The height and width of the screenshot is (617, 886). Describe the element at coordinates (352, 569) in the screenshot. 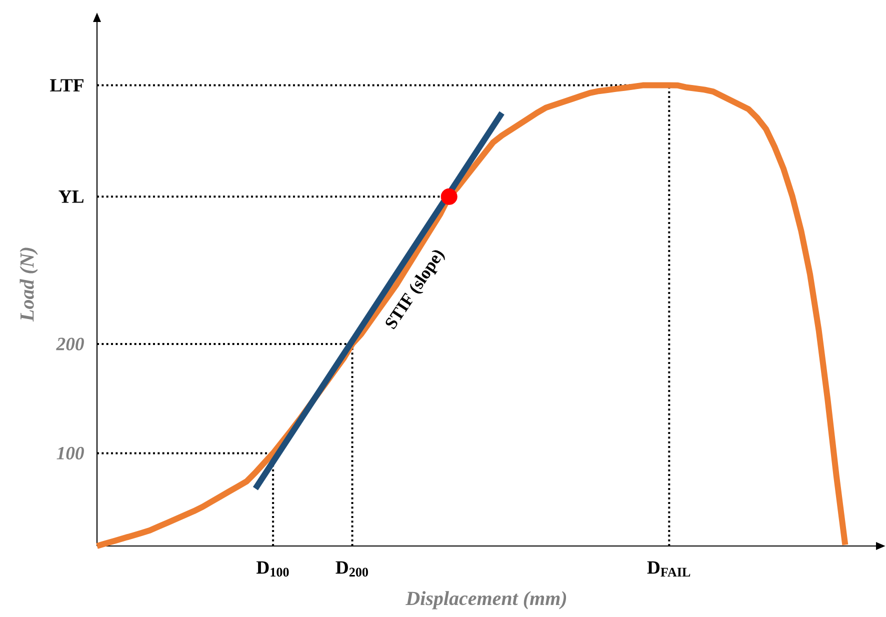

I see `x-tick-label: D$_{200}$` at that location.